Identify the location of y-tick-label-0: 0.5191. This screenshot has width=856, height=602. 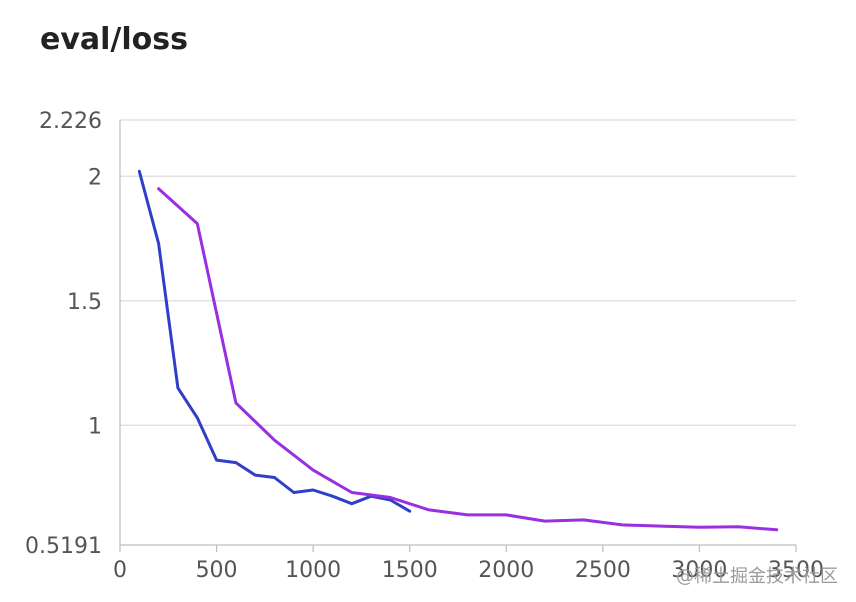
(63, 546).